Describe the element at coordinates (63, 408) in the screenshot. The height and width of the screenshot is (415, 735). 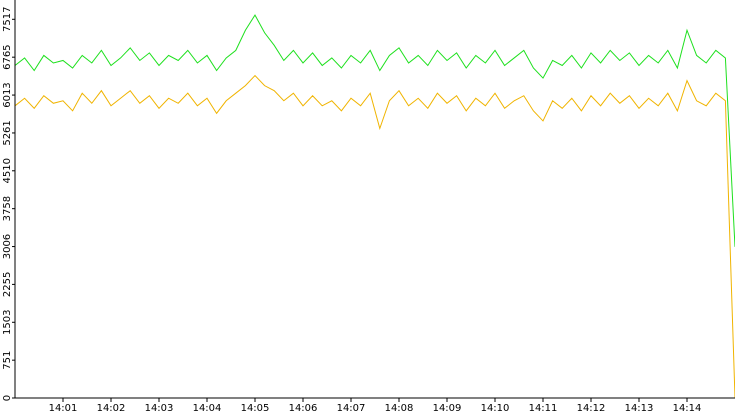
I see `x-tick-label: 14:01` at that location.